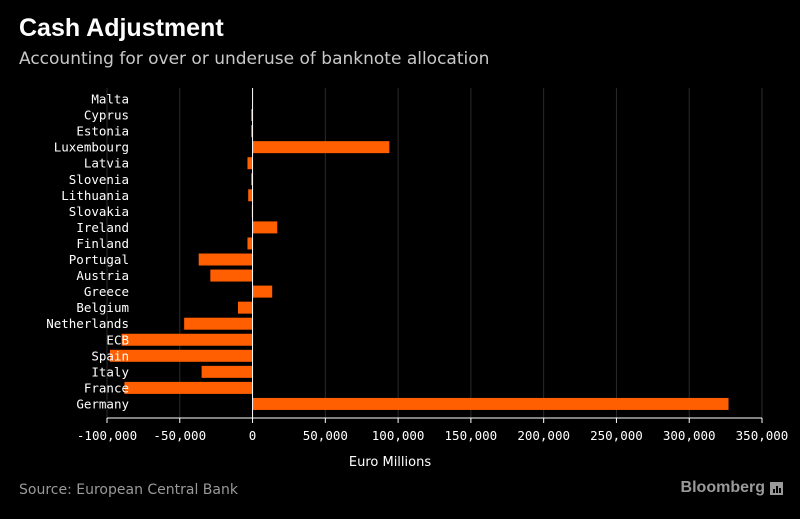 Image resolution: width=800 pixels, height=519 pixels. Describe the element at coordinates (110, 99) in the screenshot. I see `category-label: Malta` at that location.